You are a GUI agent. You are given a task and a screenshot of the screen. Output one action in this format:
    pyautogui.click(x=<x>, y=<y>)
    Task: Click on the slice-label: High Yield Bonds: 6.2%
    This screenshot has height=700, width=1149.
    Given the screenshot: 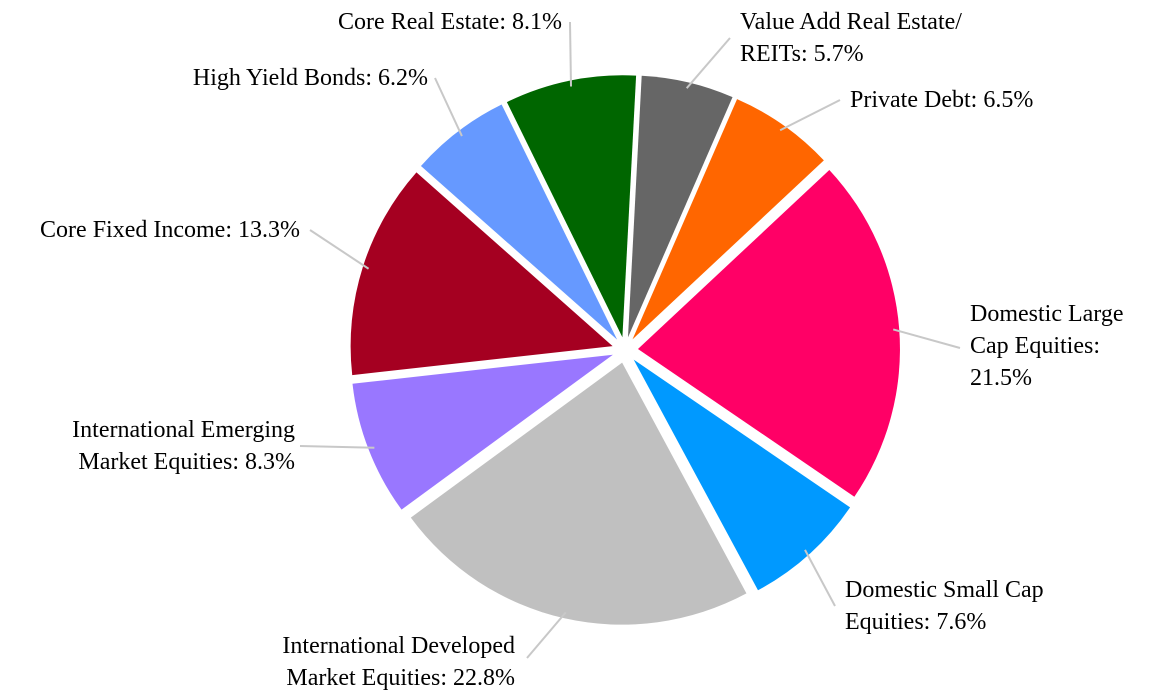 What is the action you would take?
    pyautogui.click(x=264, y=78)
    